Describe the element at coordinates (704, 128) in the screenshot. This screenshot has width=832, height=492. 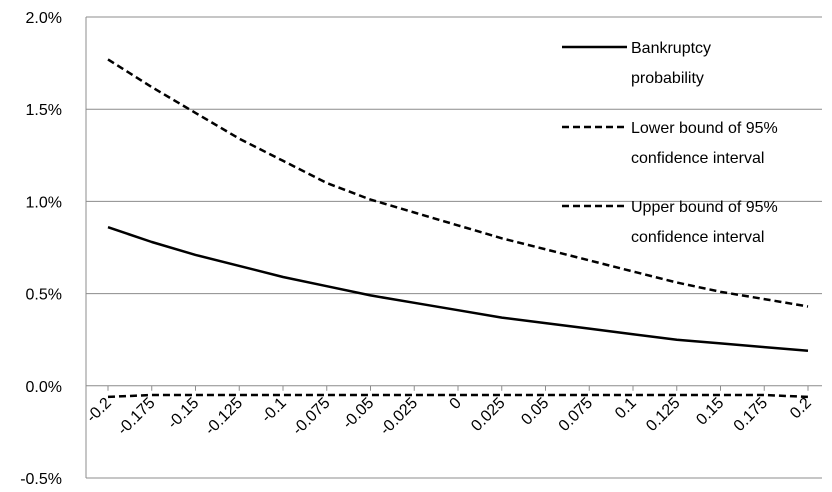
I see `legend-label: Lower bound of 95%` at that location.